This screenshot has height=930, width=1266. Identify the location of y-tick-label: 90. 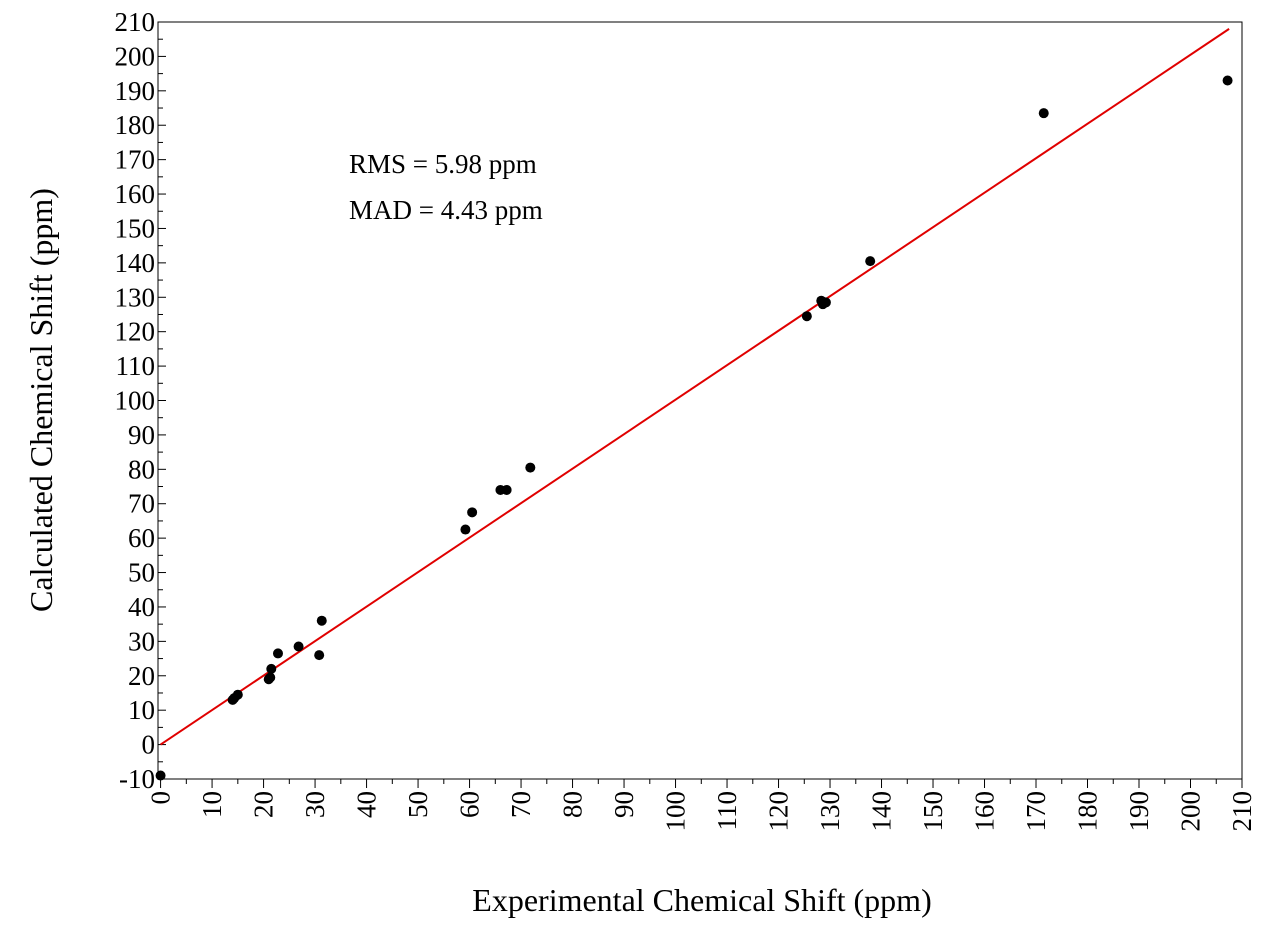
(141, 435).